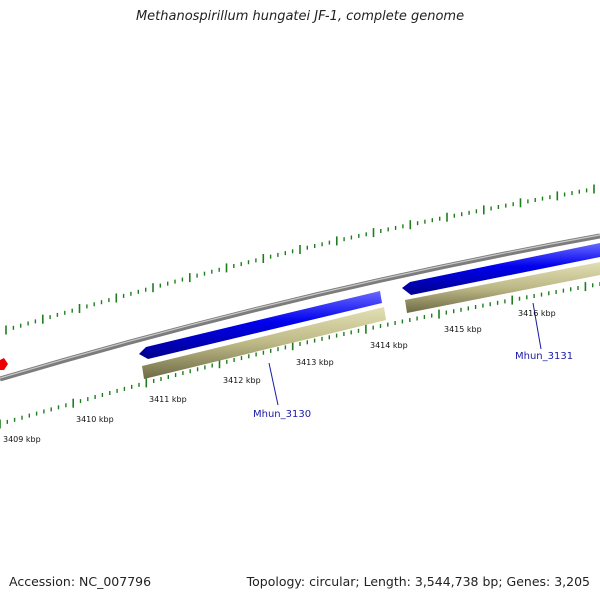  I want to click on tick-label-3412: 3412 kbp, so click(242, 380).